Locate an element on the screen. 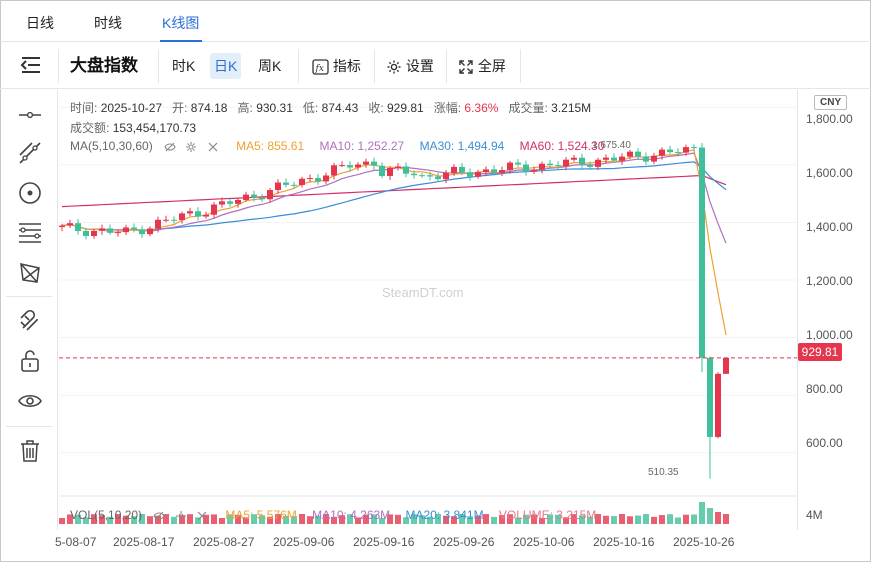  period-week-k: 周K is located at coordinates (270, 66).